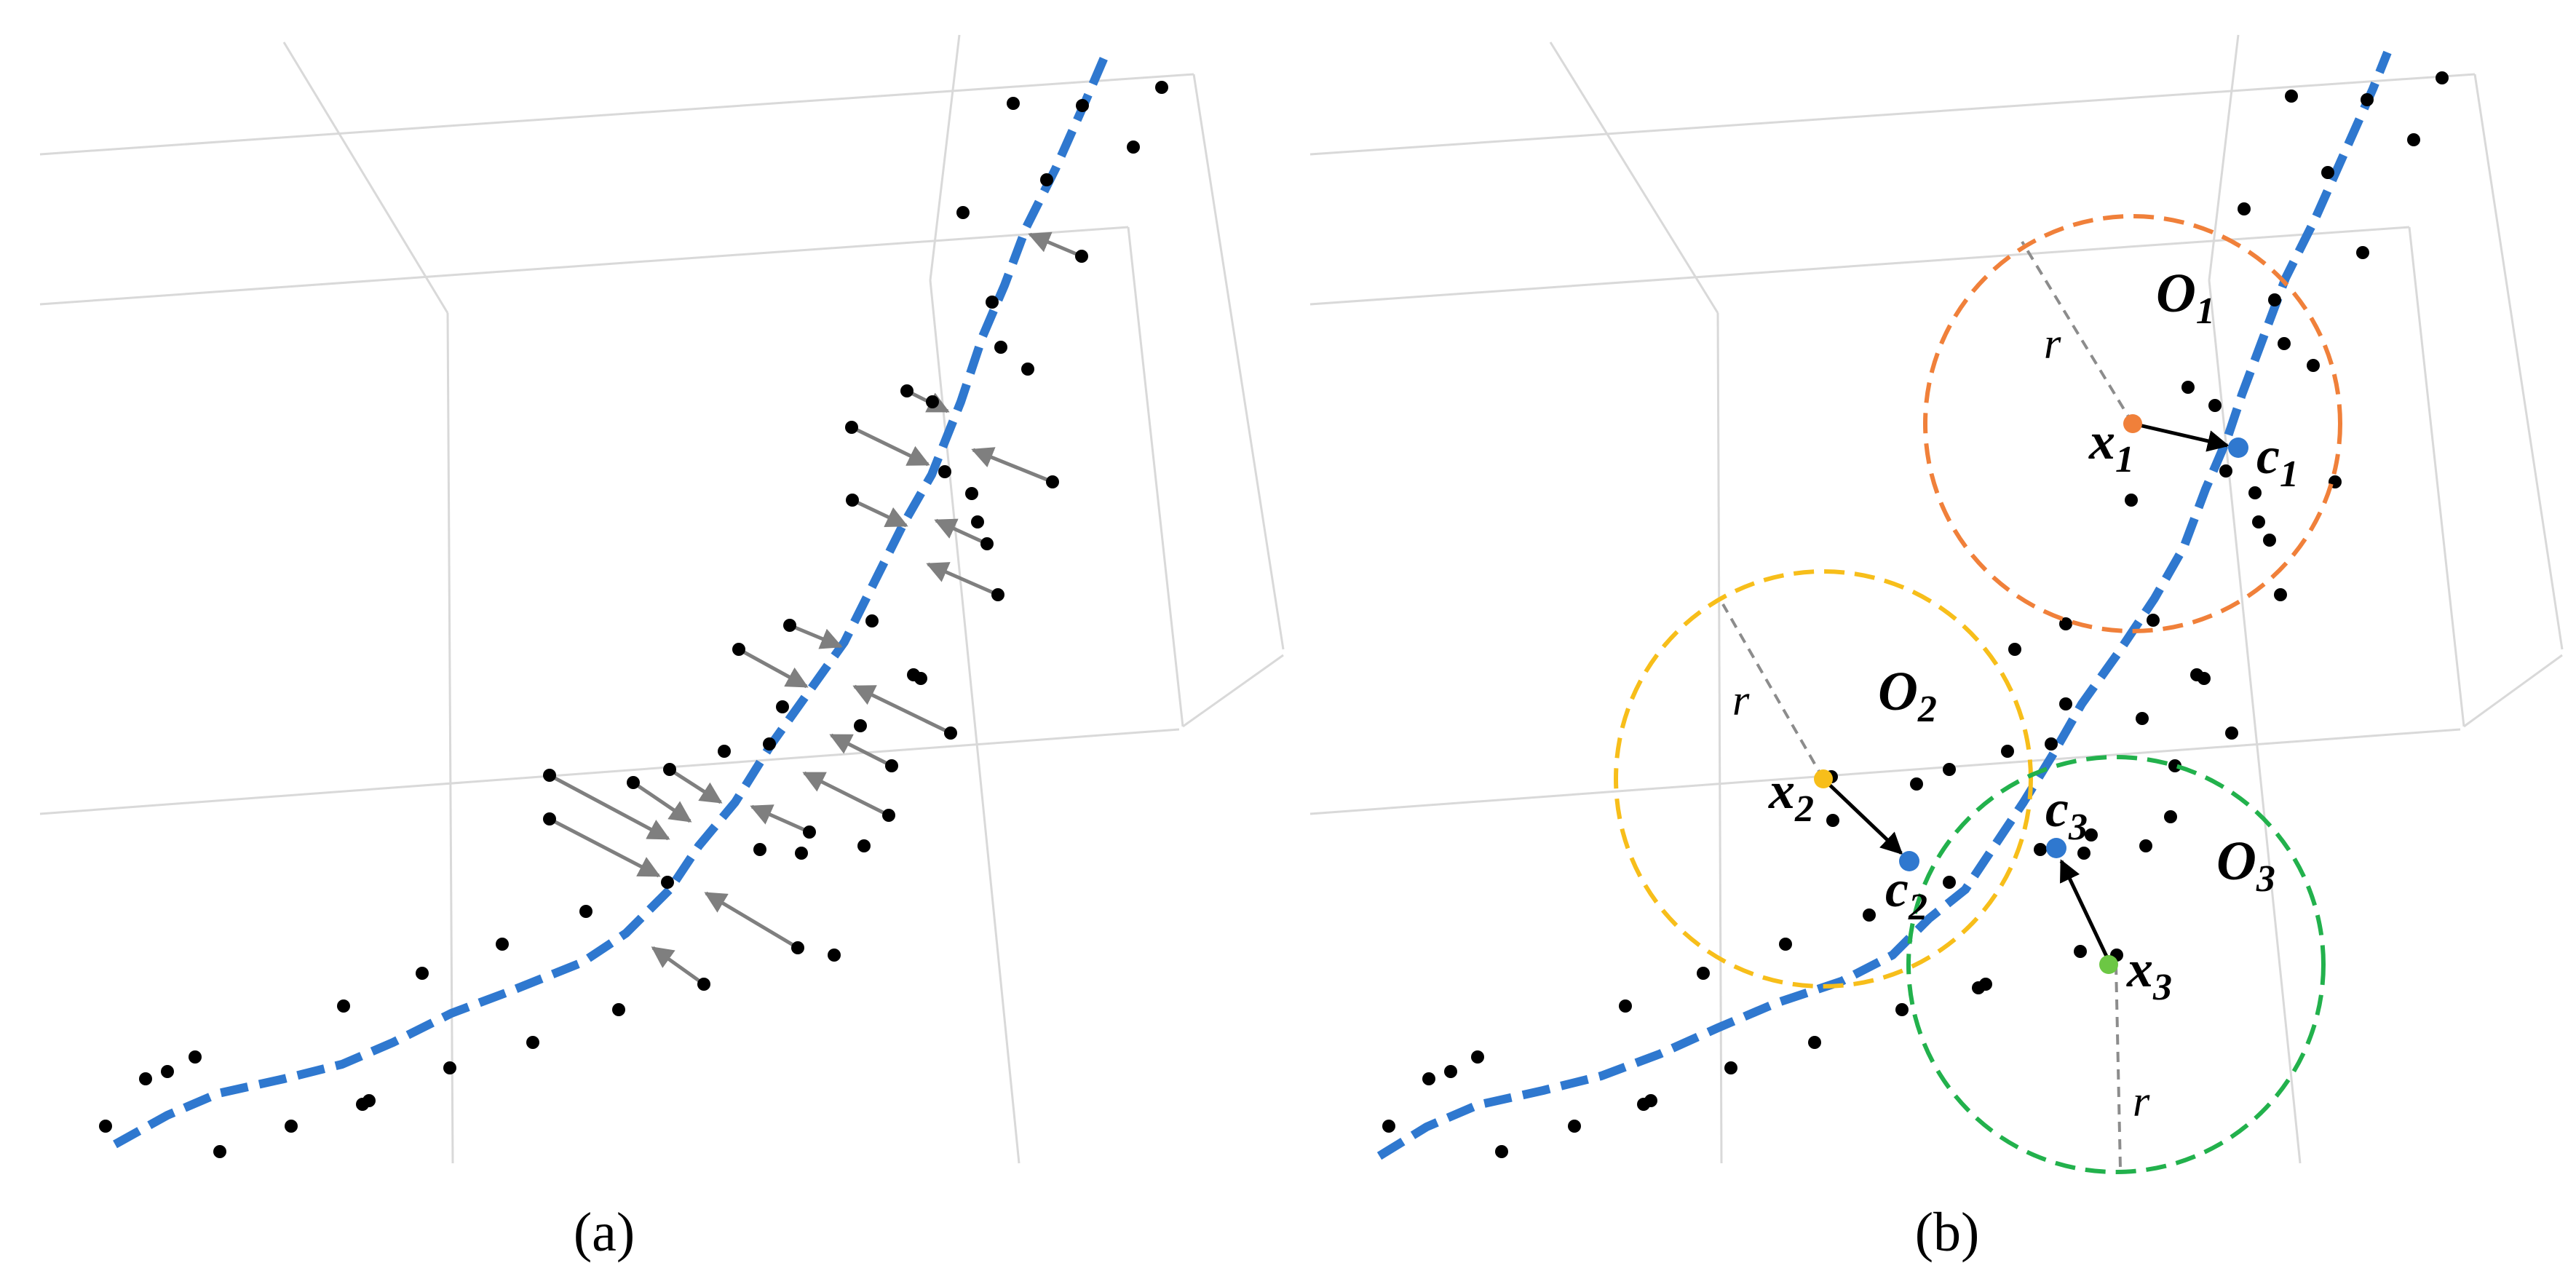  I want to click on label-x1: x1, so click(2111, 446).